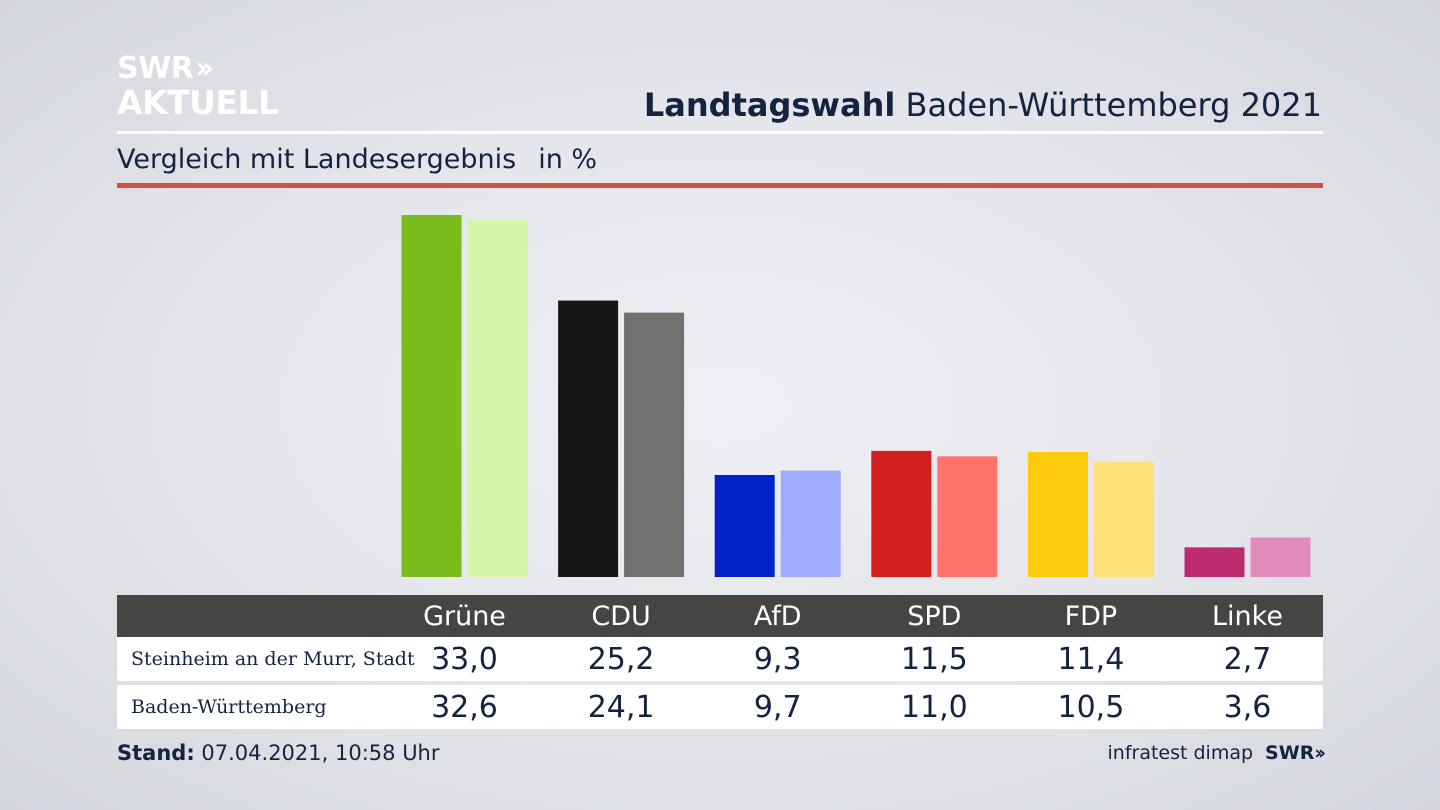 This screenshot has width=1440, height=810. Describe the element at coordinates (934, 616) in the screenshot. I see `party-label-spd: SPD` at that location.